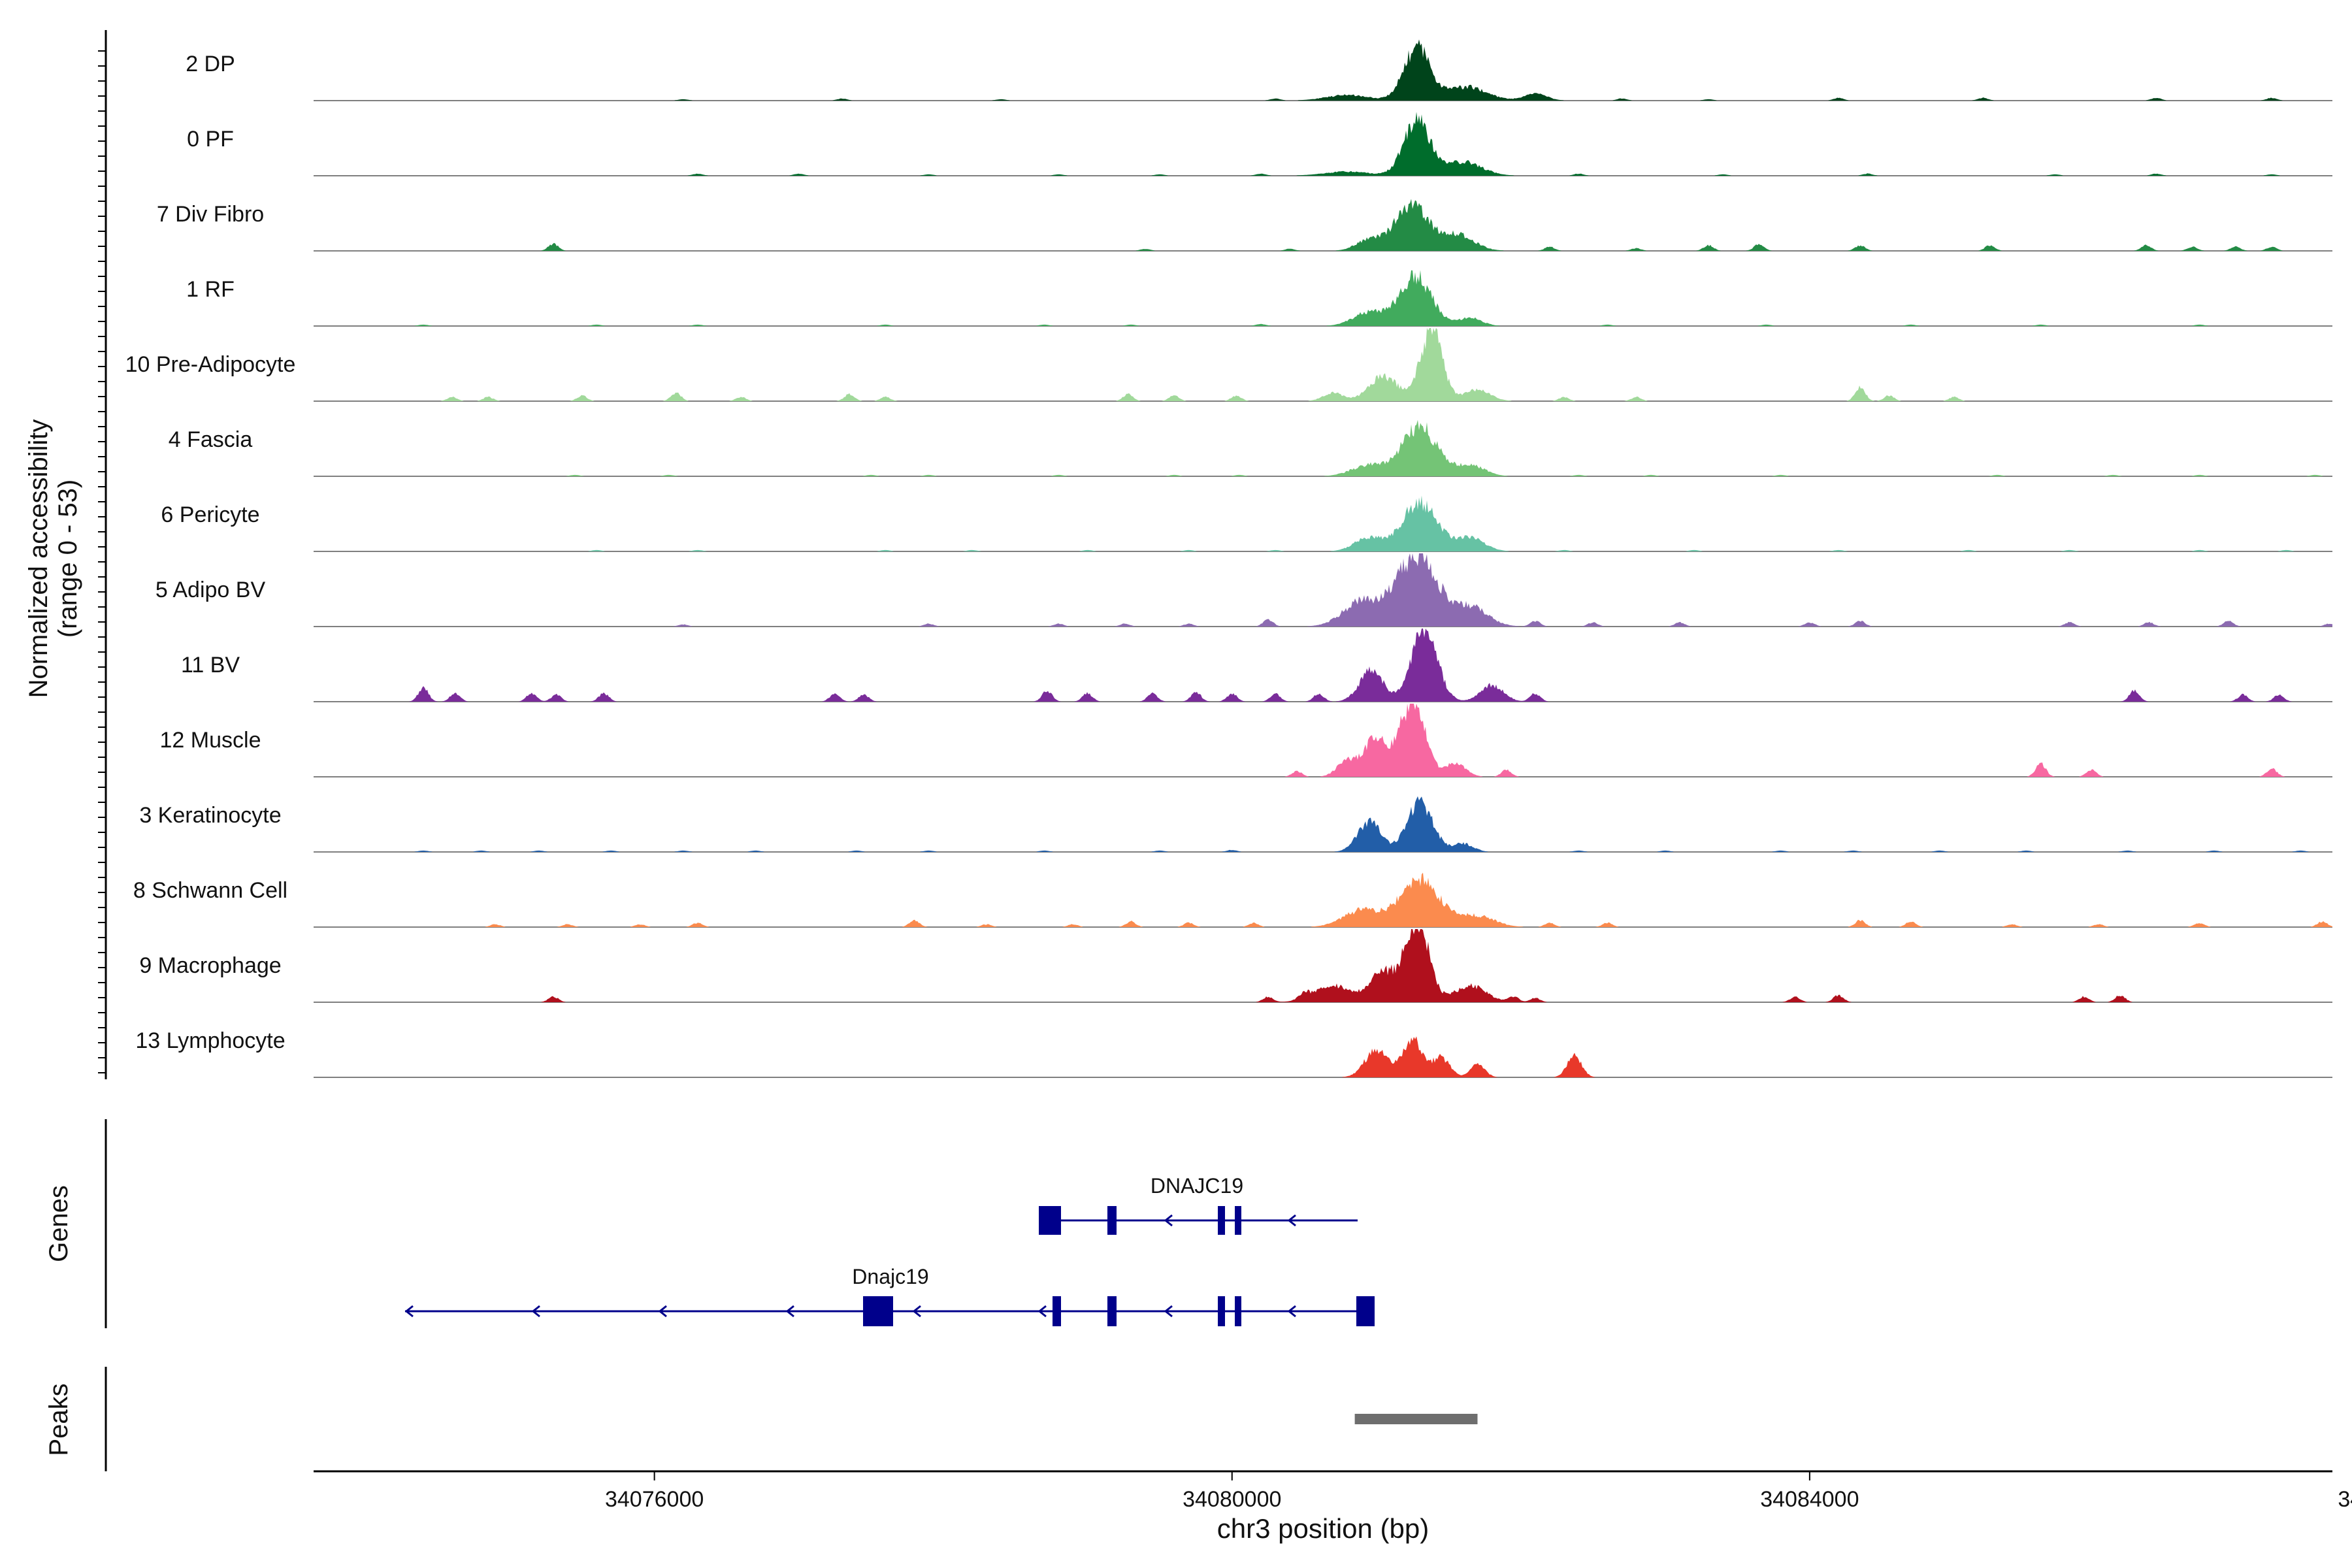 This screenshot has height=1568, width=2352. I want to click on track-label: 5 Adipo BV, so click(210, 590).